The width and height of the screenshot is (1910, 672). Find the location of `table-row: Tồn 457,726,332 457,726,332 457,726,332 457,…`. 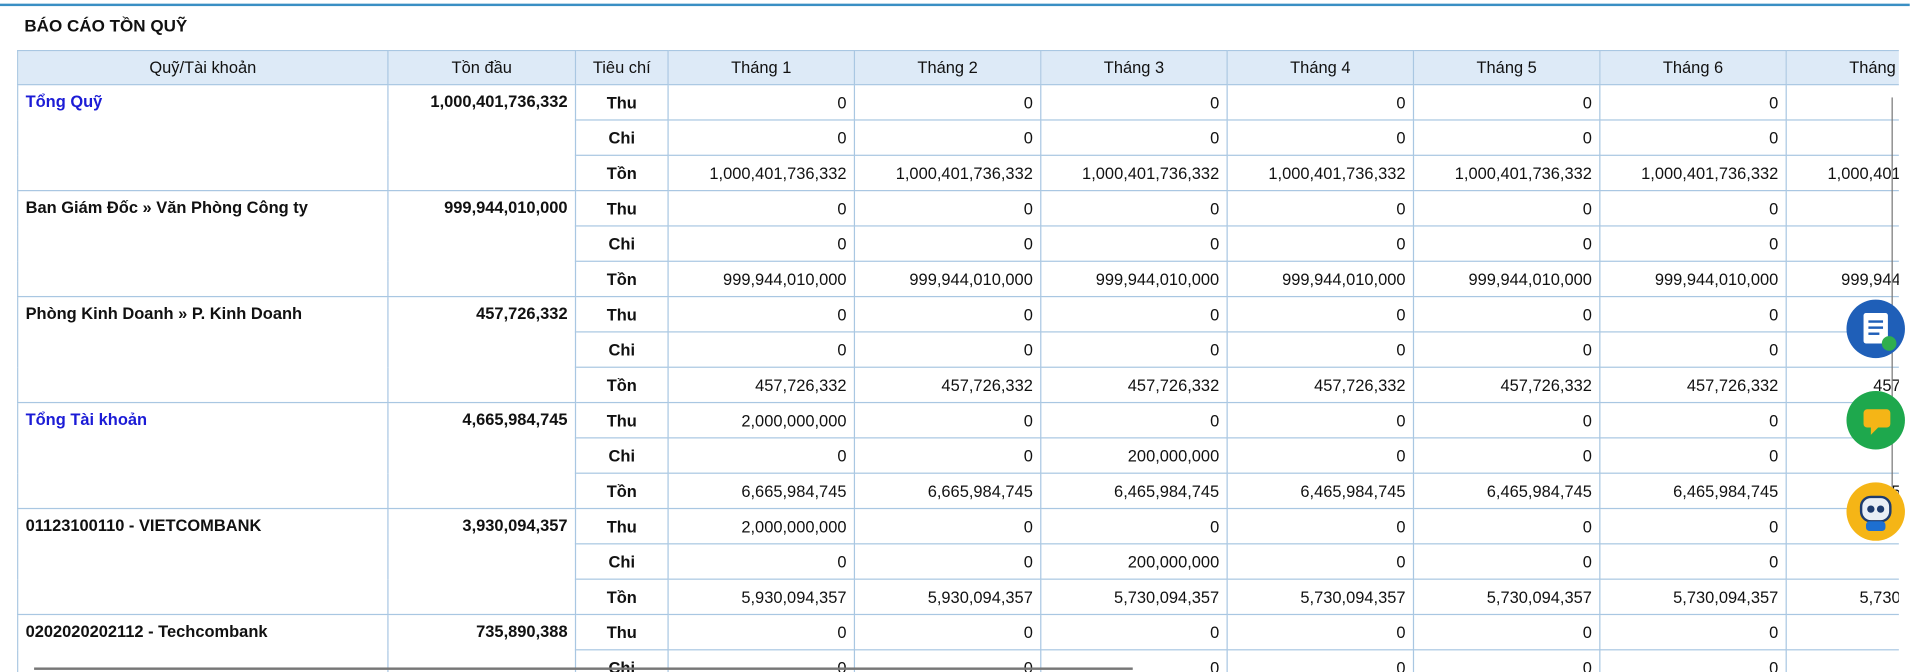

table-row: Tồn 457,726,332 457,726,332 457,726,332 457,… is located at coordinates (958, 385).